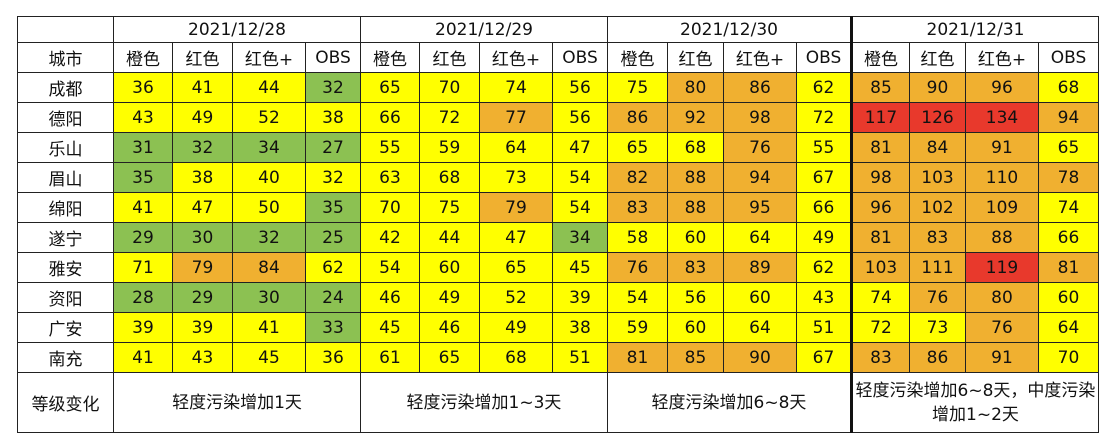 Image resolution: width=1114 pixels, height=448 pixels. I want to click on aqi-value-cell: 76, so click(937, 297).